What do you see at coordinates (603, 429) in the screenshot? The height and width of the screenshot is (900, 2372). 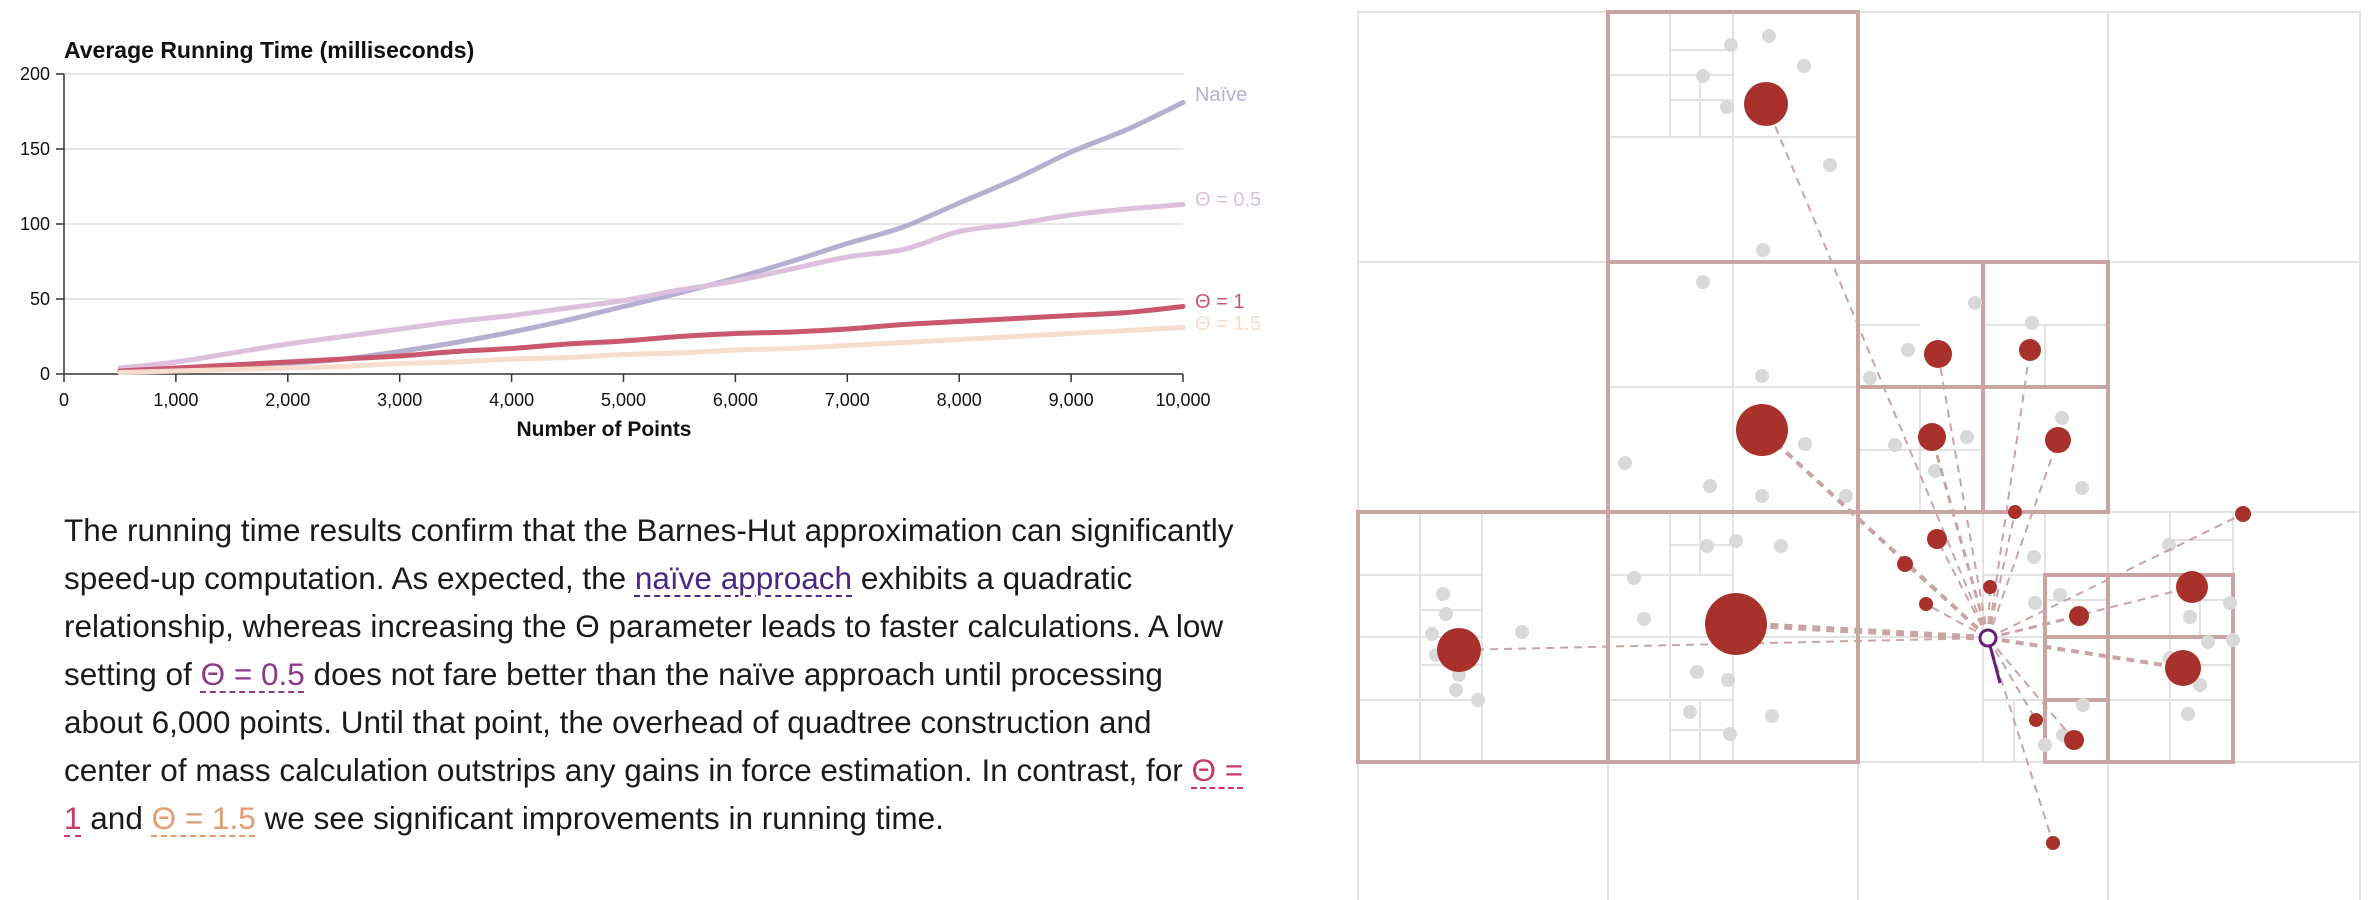 I see `x-axis-label: Number of Points` at bounding box center [603, 429].